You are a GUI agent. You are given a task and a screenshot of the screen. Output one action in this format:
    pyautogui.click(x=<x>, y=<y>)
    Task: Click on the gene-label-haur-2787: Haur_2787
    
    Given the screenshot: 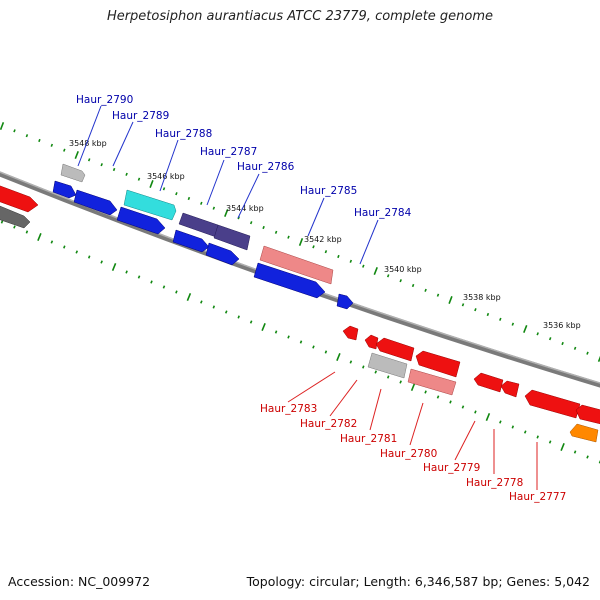 What is the action you would take?
    pyautogui.click(x=228, y=152)
    